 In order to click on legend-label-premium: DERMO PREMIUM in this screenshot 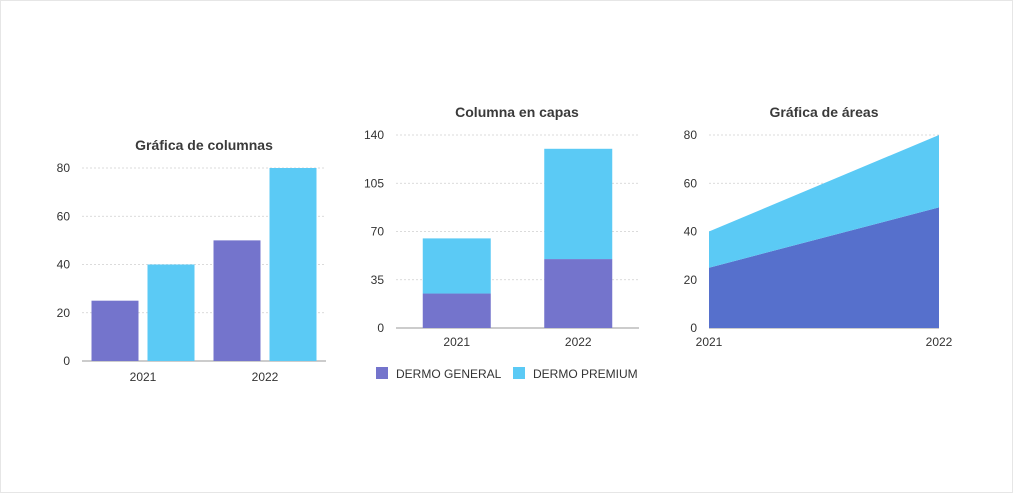, I will do `click(585, 374)`.